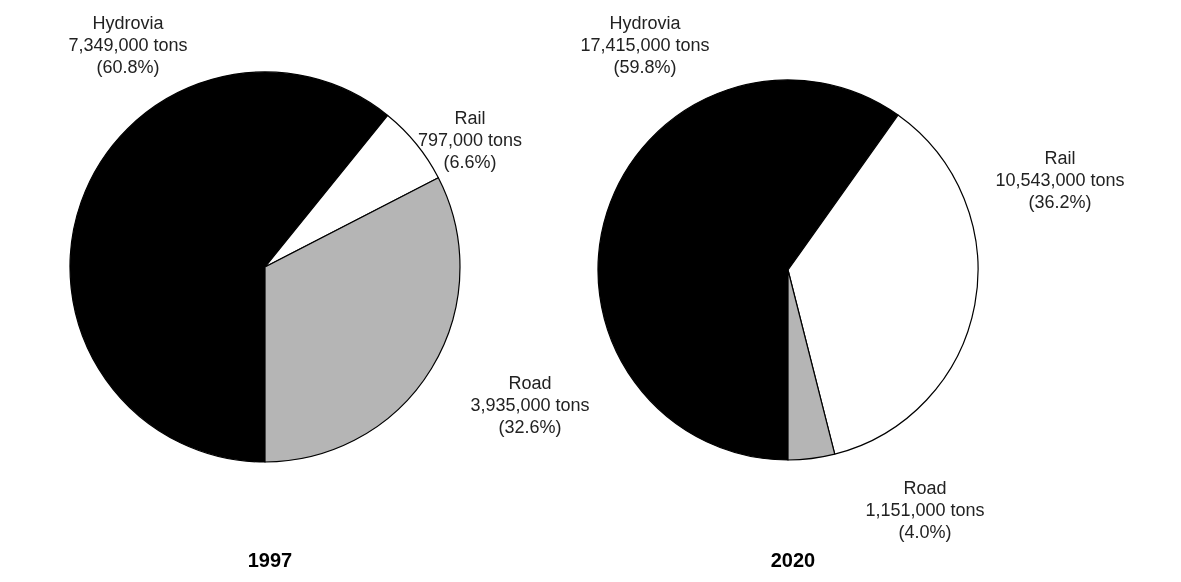 This screenshot has height=582, width=1181. Describe the element at coordinates (925, 521) in the screenshot. I see `data-label: 1,151,000 tons (4.0%)` at that location.